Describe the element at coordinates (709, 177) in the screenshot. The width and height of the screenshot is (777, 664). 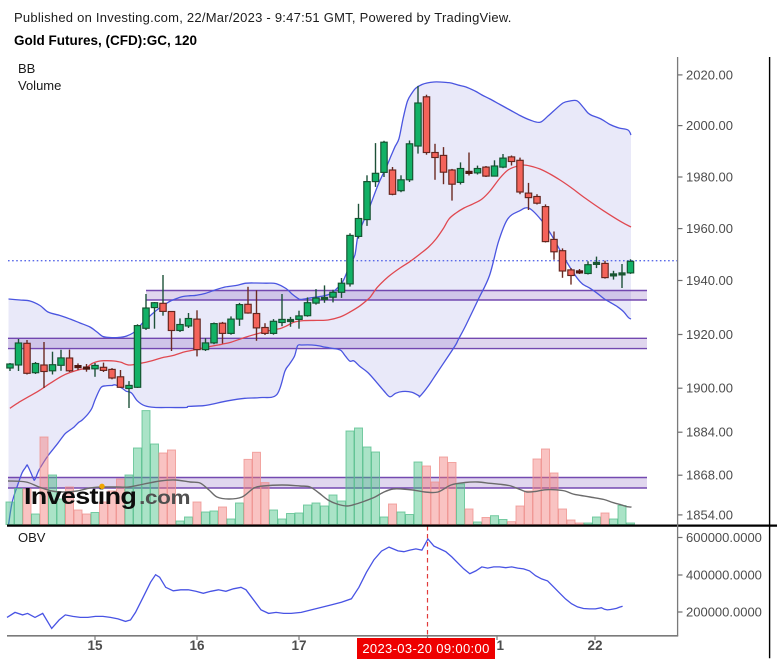
I see `svg-text: 1980.00` at that location.